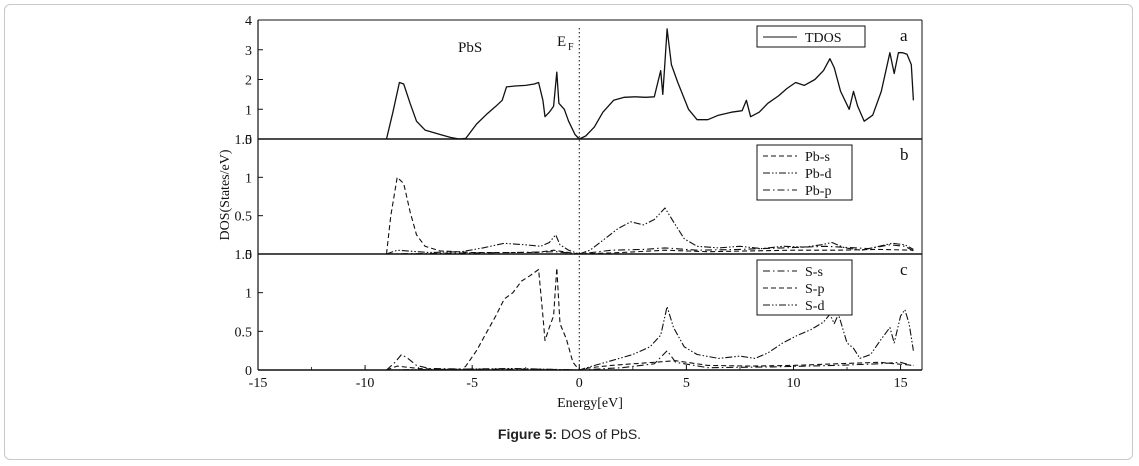  Describe the element at coordinates (686, 383) in the screenshot. I see `x-tick-label: 5` at that location.